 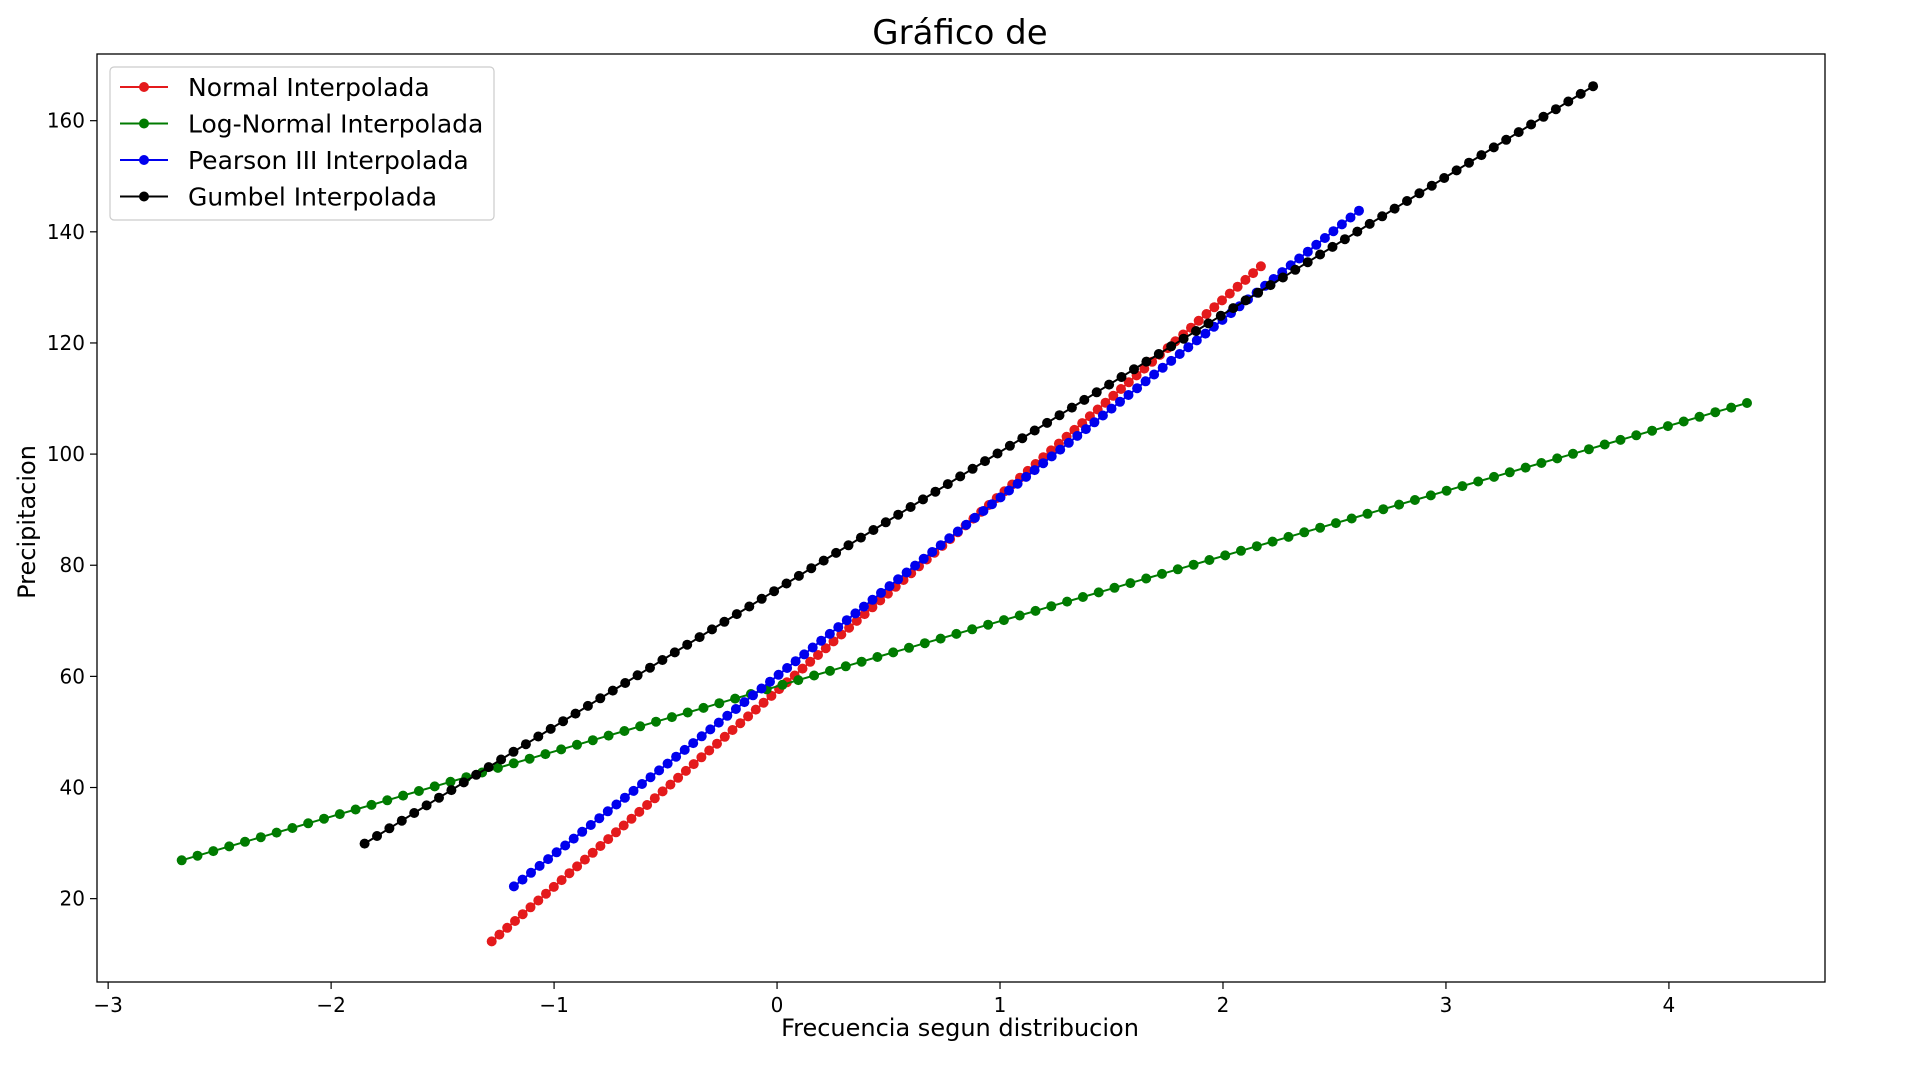 What do you see at coordinates (328, 160) in the screenshot?
I see `legend-label: Pearson III Interpolada` at bounding box center [328, 160].